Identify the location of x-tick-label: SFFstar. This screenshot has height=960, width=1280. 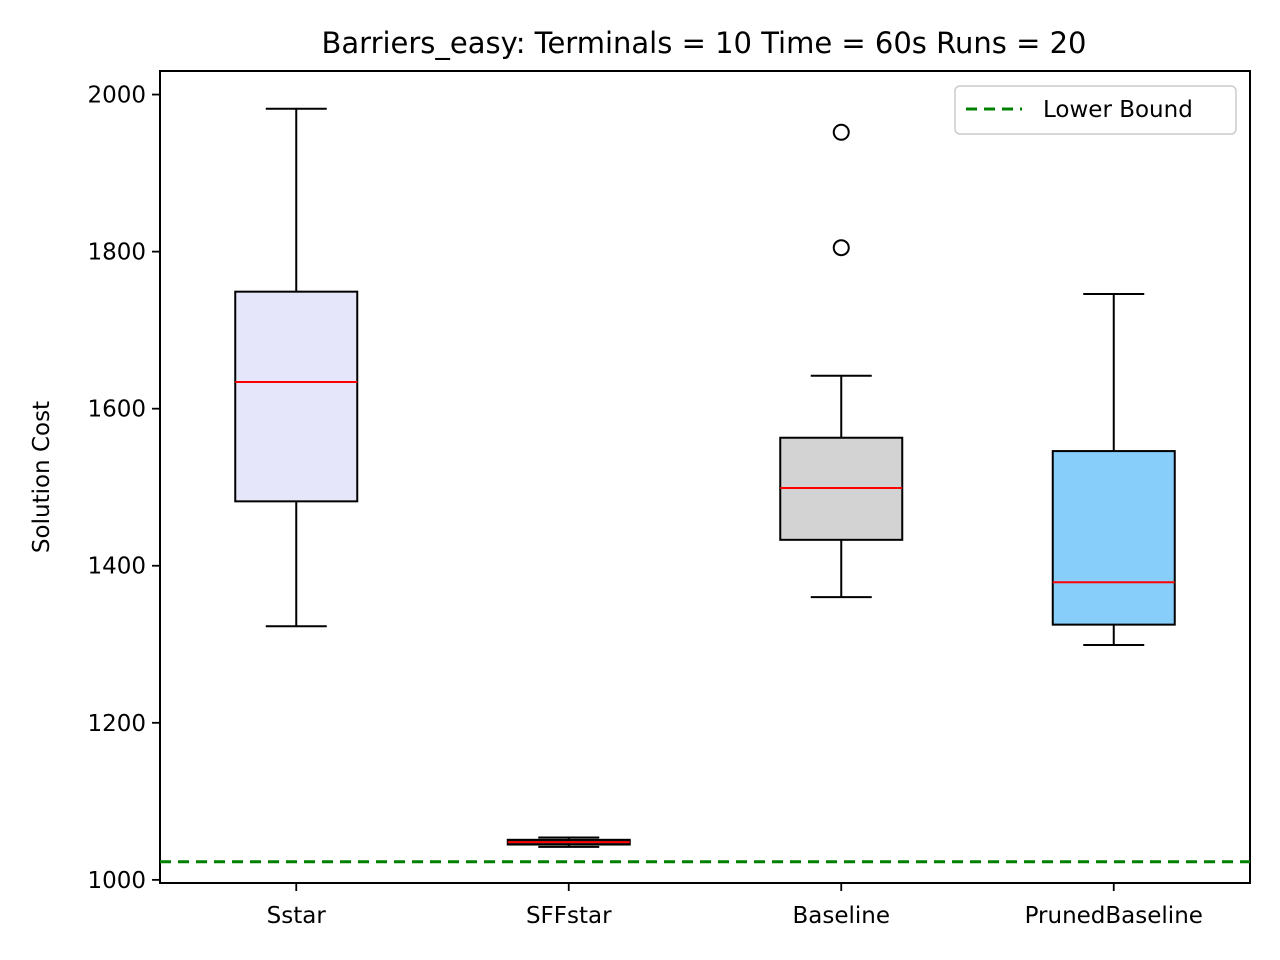
(569, 916).